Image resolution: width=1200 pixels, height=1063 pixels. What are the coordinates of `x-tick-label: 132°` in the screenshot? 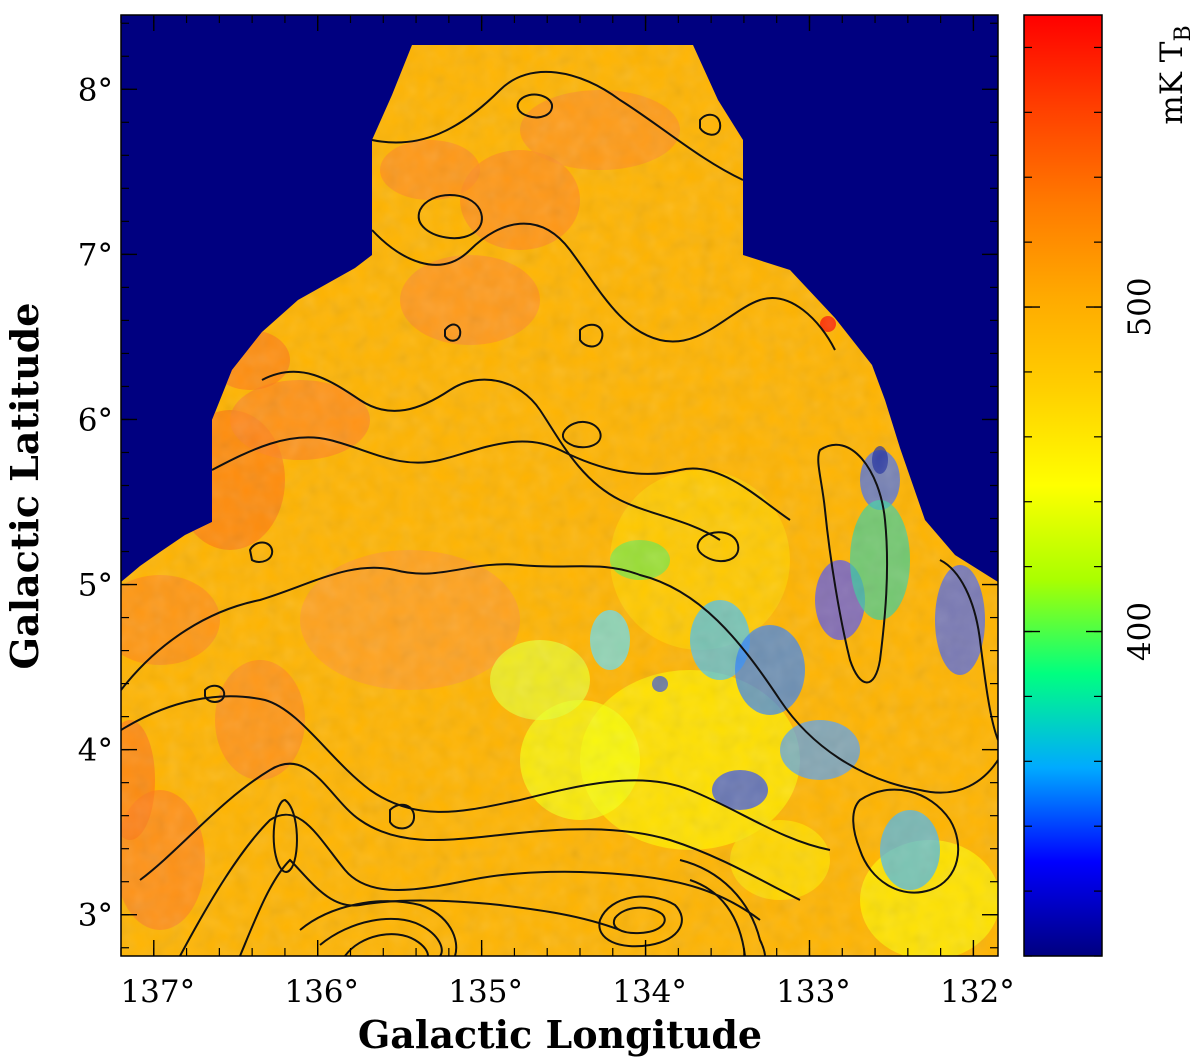 It's located at (977, 992).